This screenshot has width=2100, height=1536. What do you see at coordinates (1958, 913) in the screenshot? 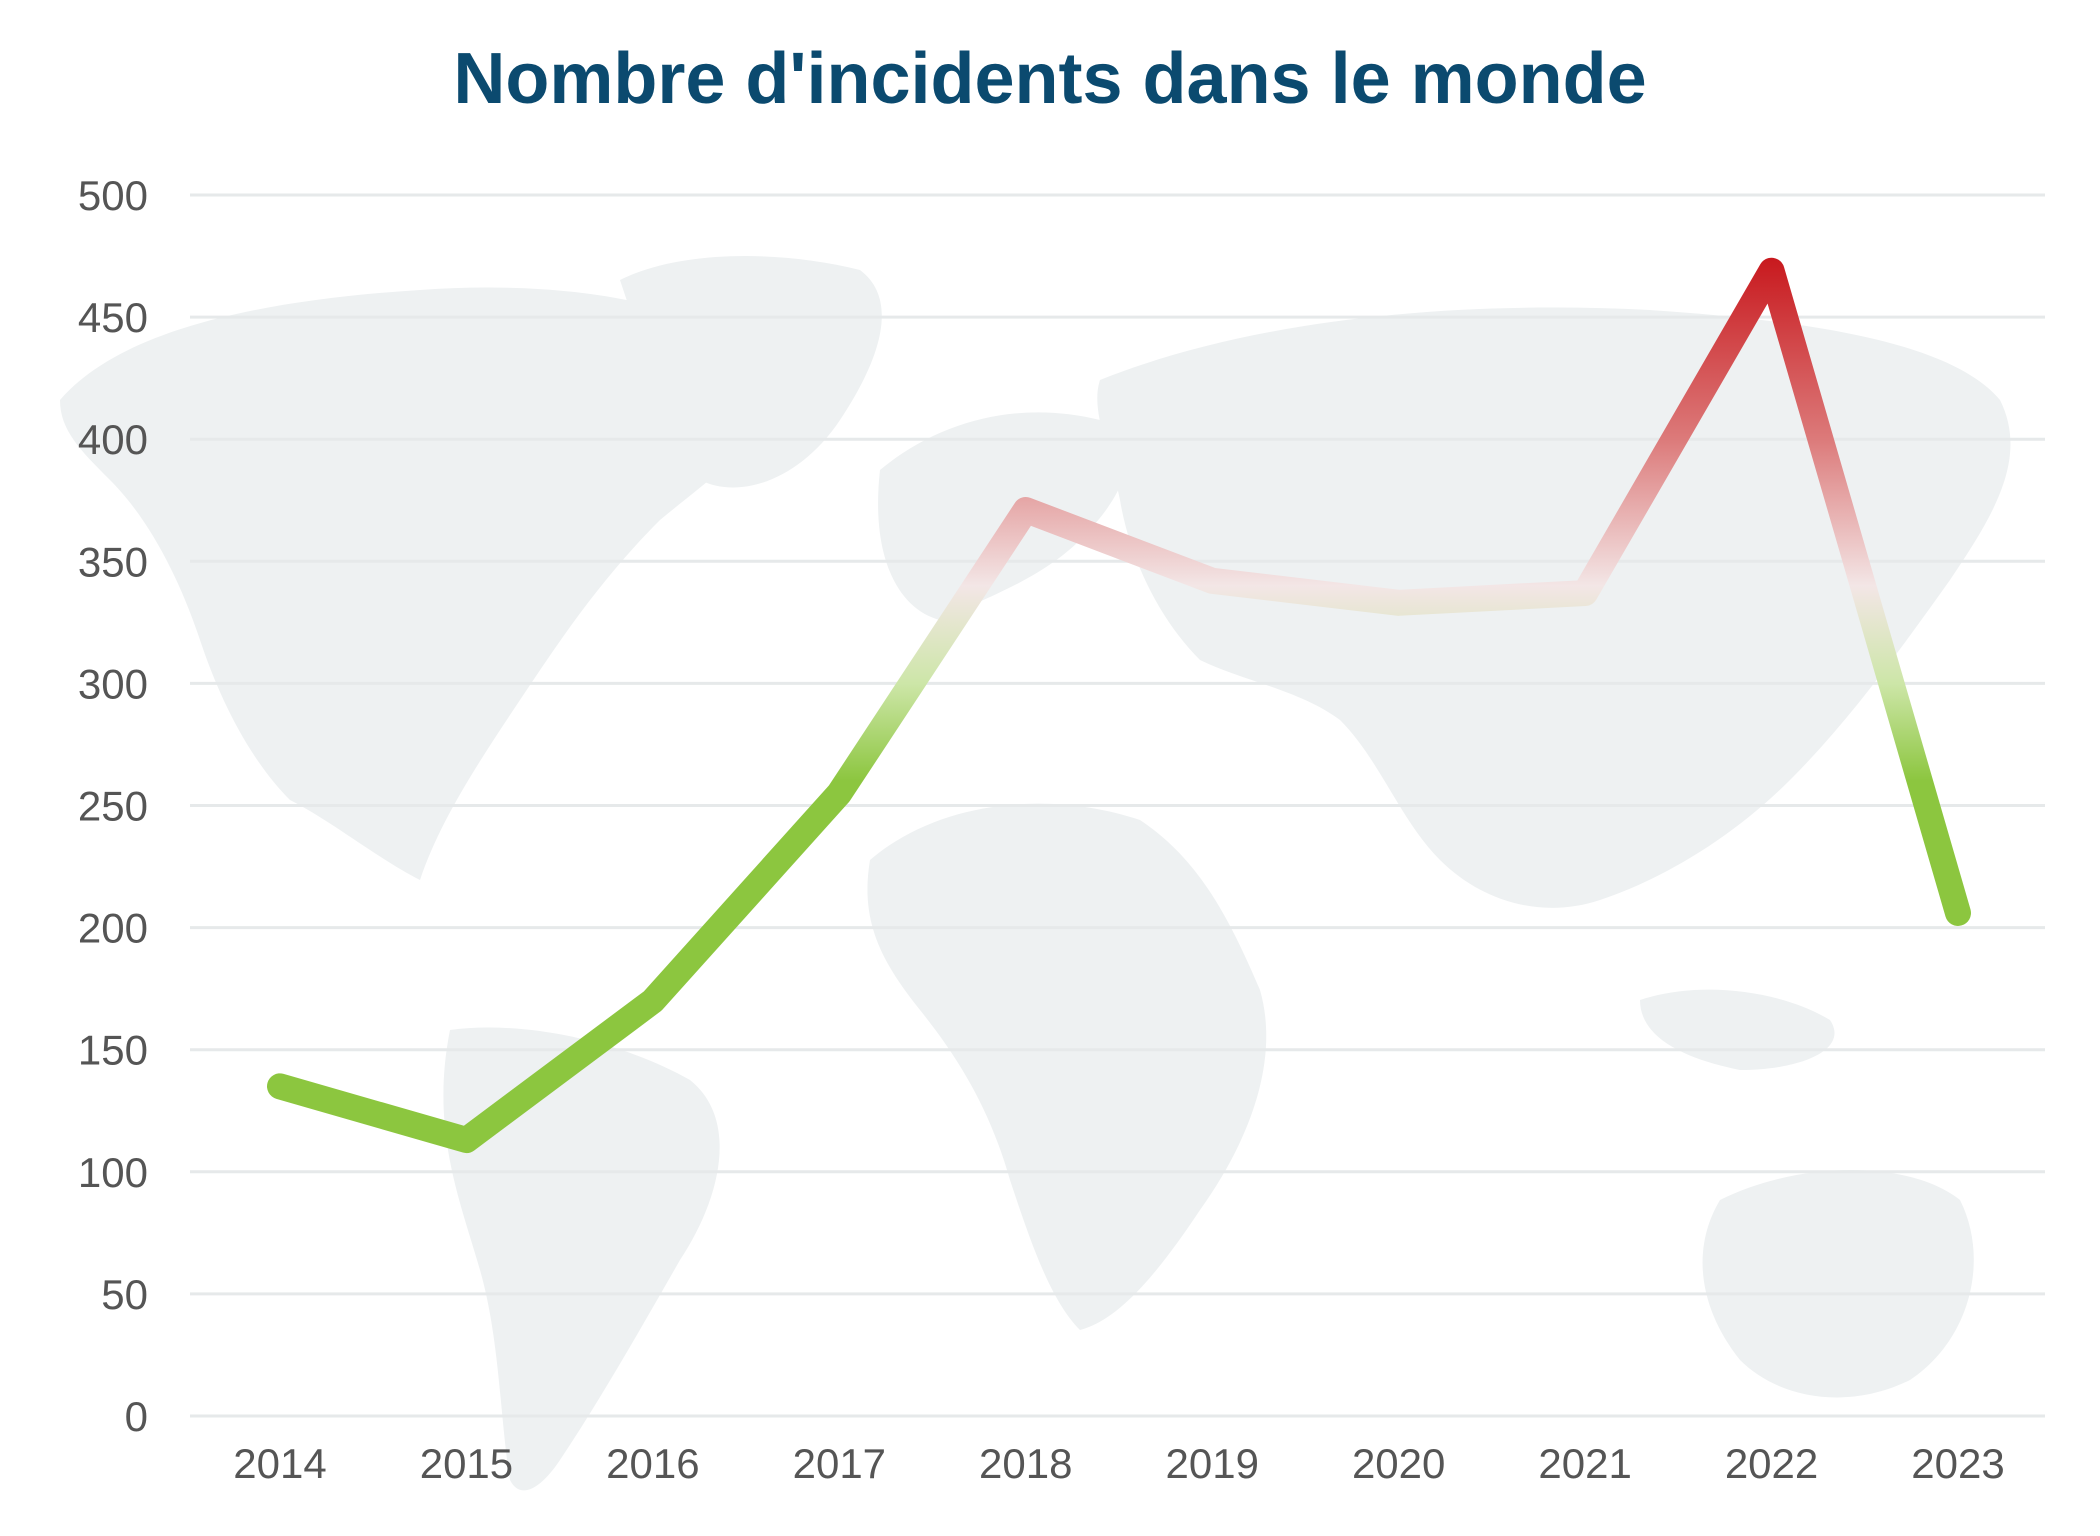
I see `data-point-2023` at bounding box center [1958, 913].